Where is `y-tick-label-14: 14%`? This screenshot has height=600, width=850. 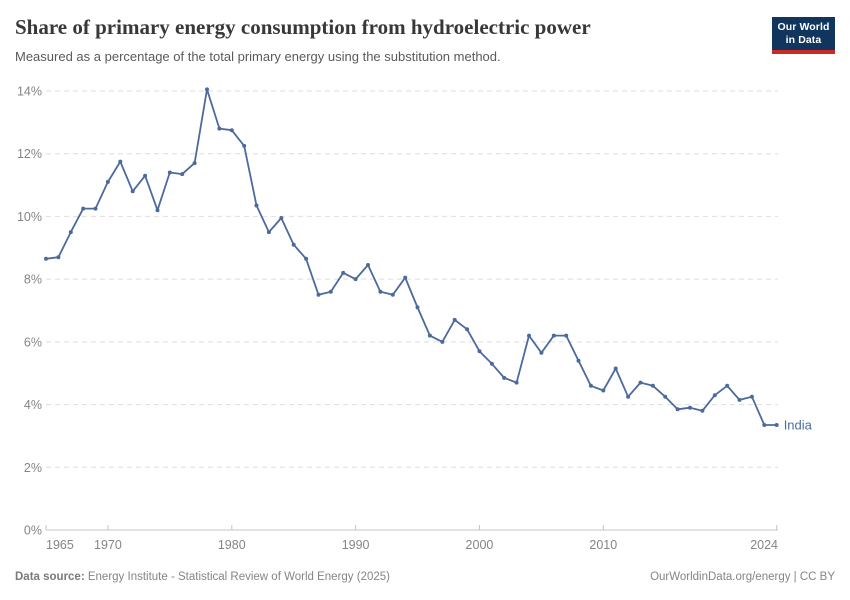
y-tick-label-14: 14% is located at coordinates (29, 92).